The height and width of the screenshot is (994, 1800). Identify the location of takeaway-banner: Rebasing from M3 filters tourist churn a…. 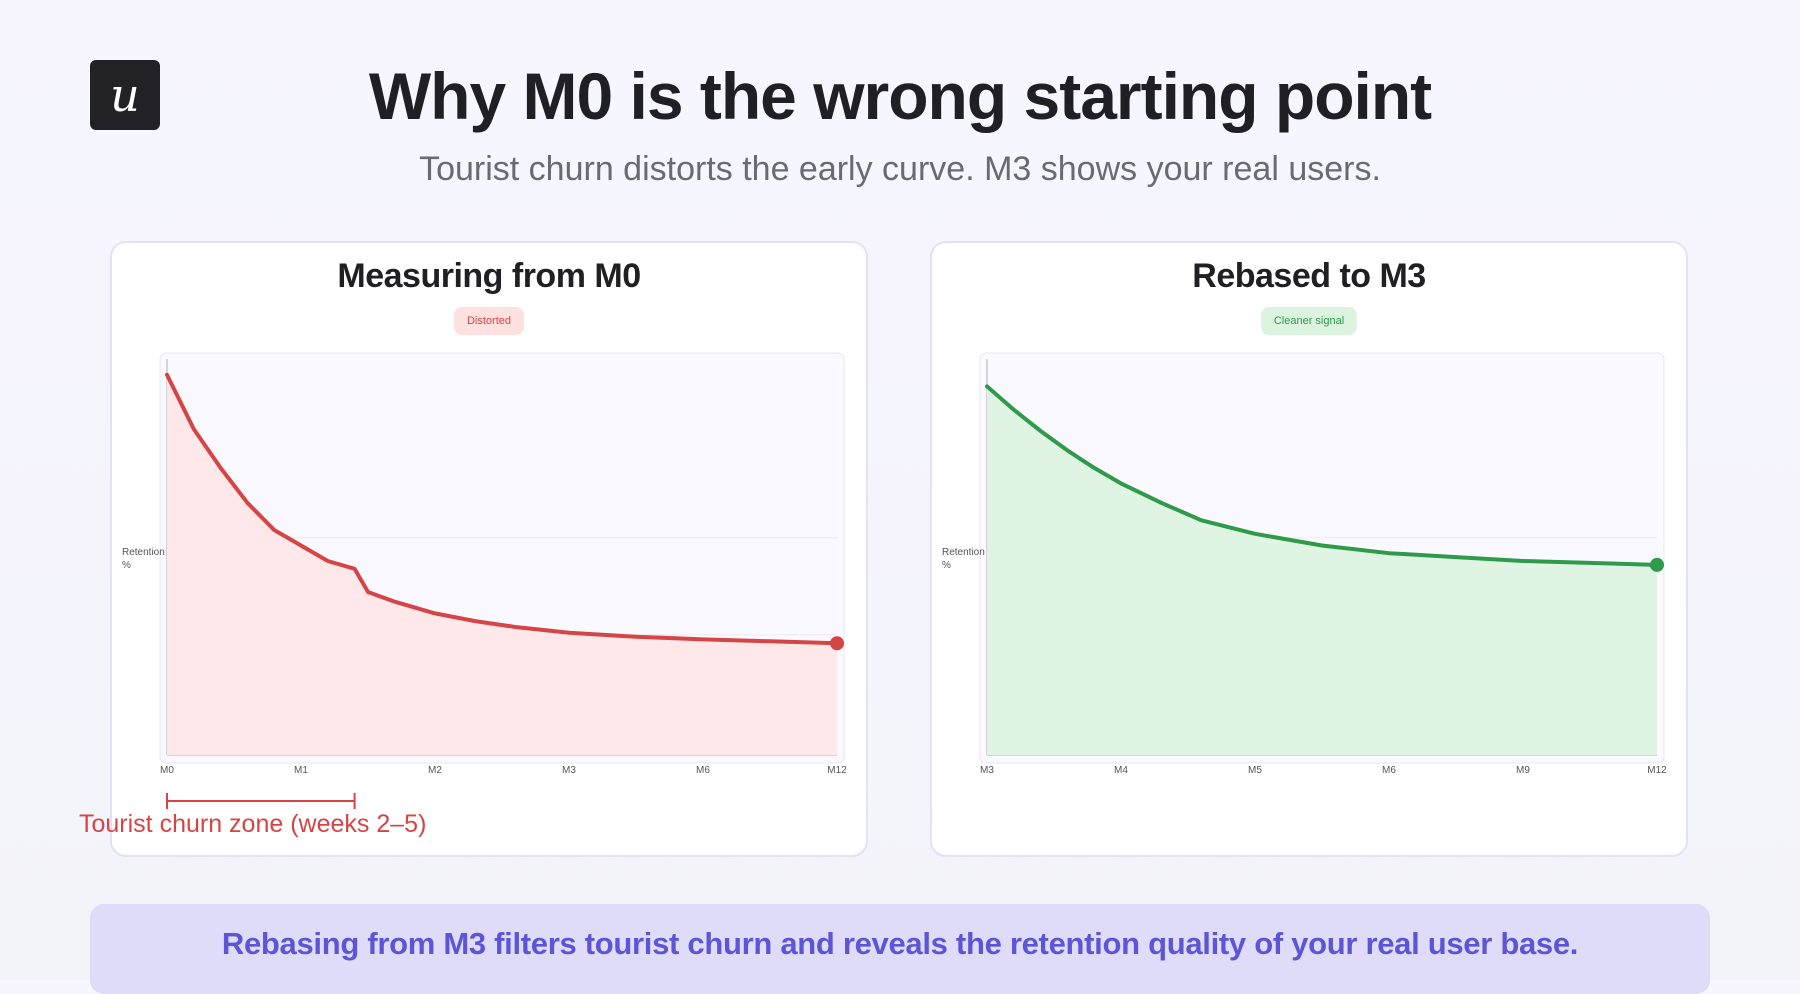
(900, 949).